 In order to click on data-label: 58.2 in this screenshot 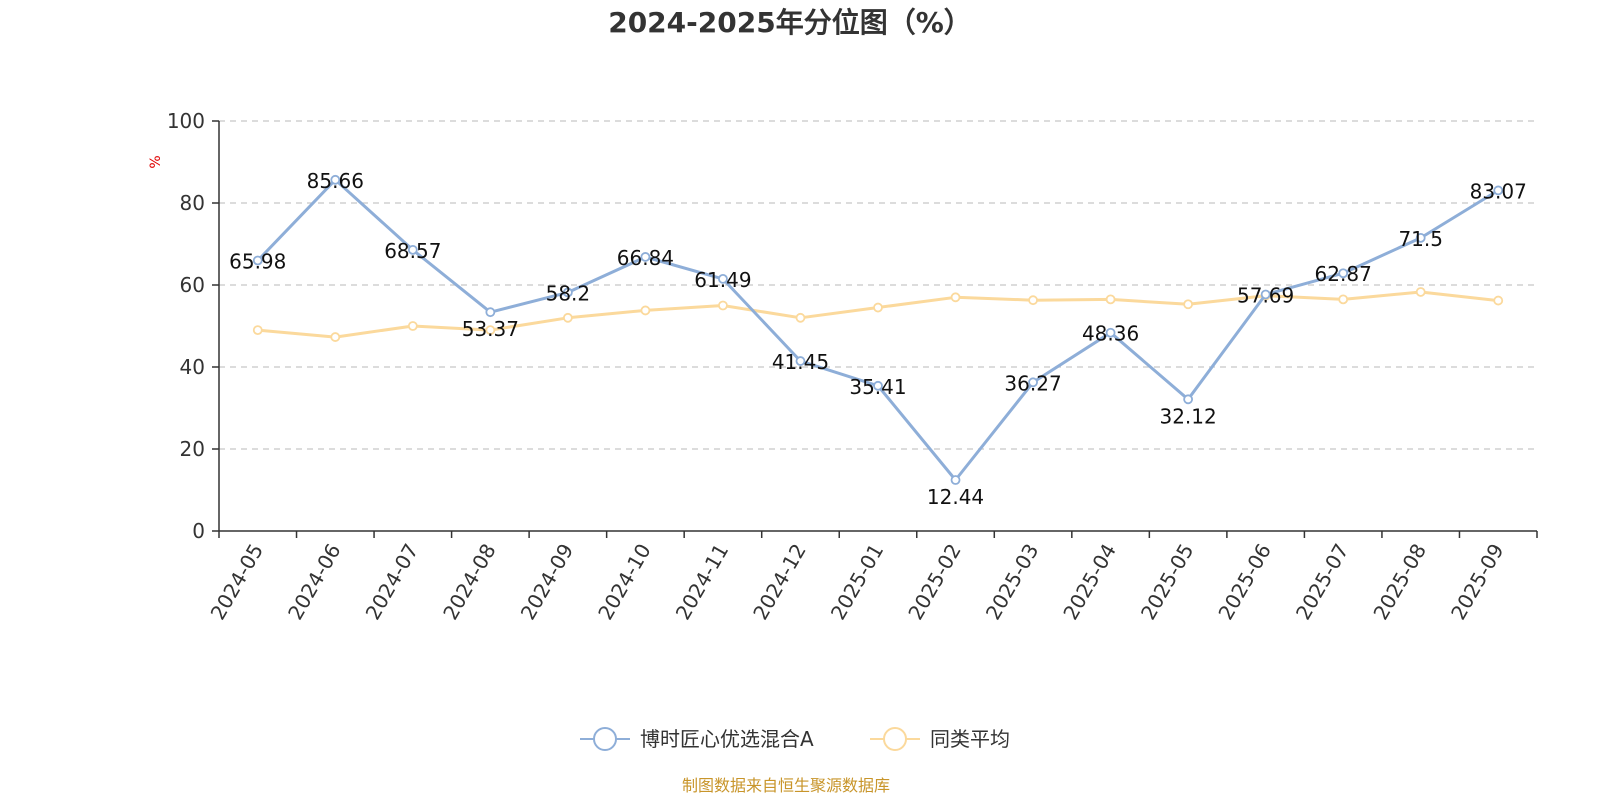, I will do `click(568, 293)`.